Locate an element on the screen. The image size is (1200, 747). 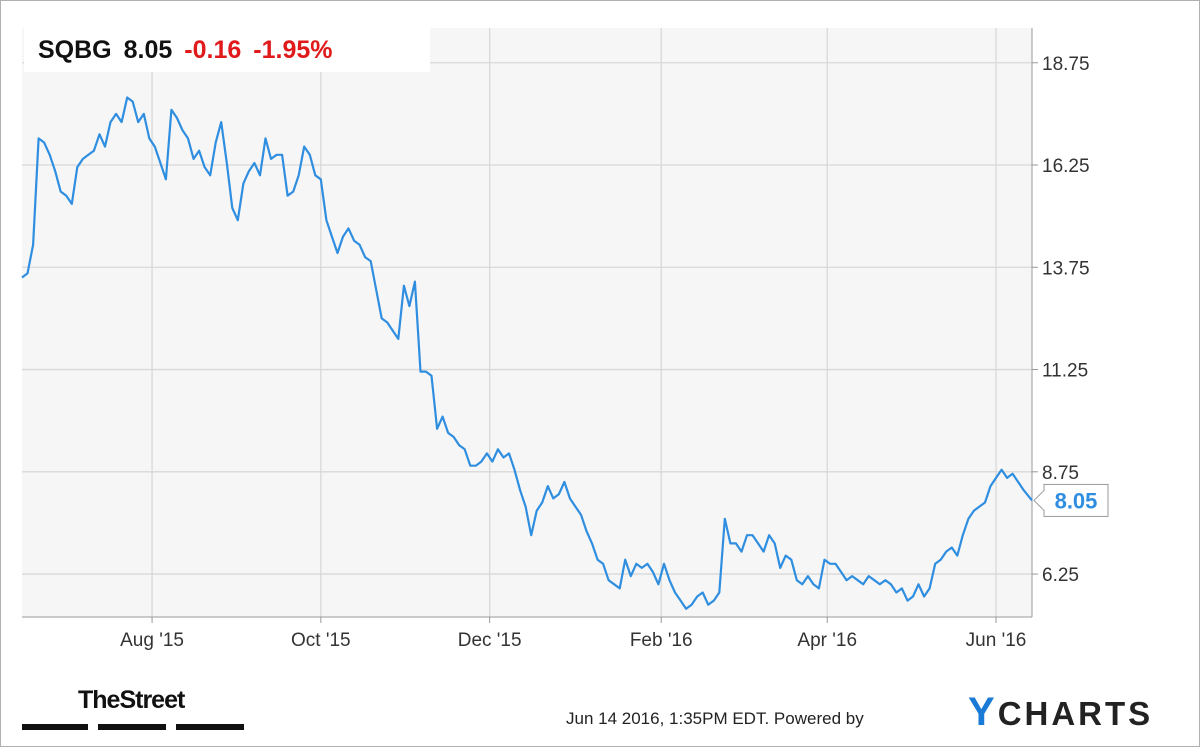
thestreet-logo-text: TheStreet is located at coordinates (131, 700).